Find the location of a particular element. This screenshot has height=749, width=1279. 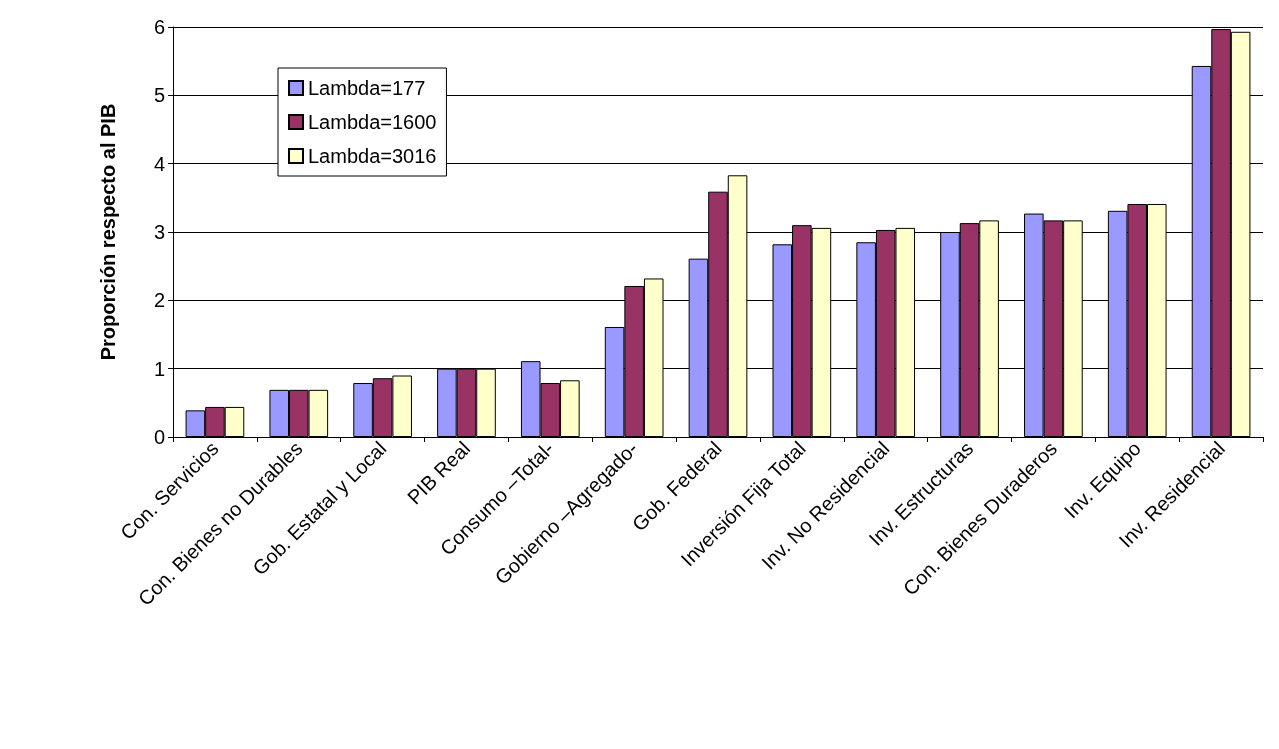

y-tick-label: 0 is located at coordinates (159, 437).